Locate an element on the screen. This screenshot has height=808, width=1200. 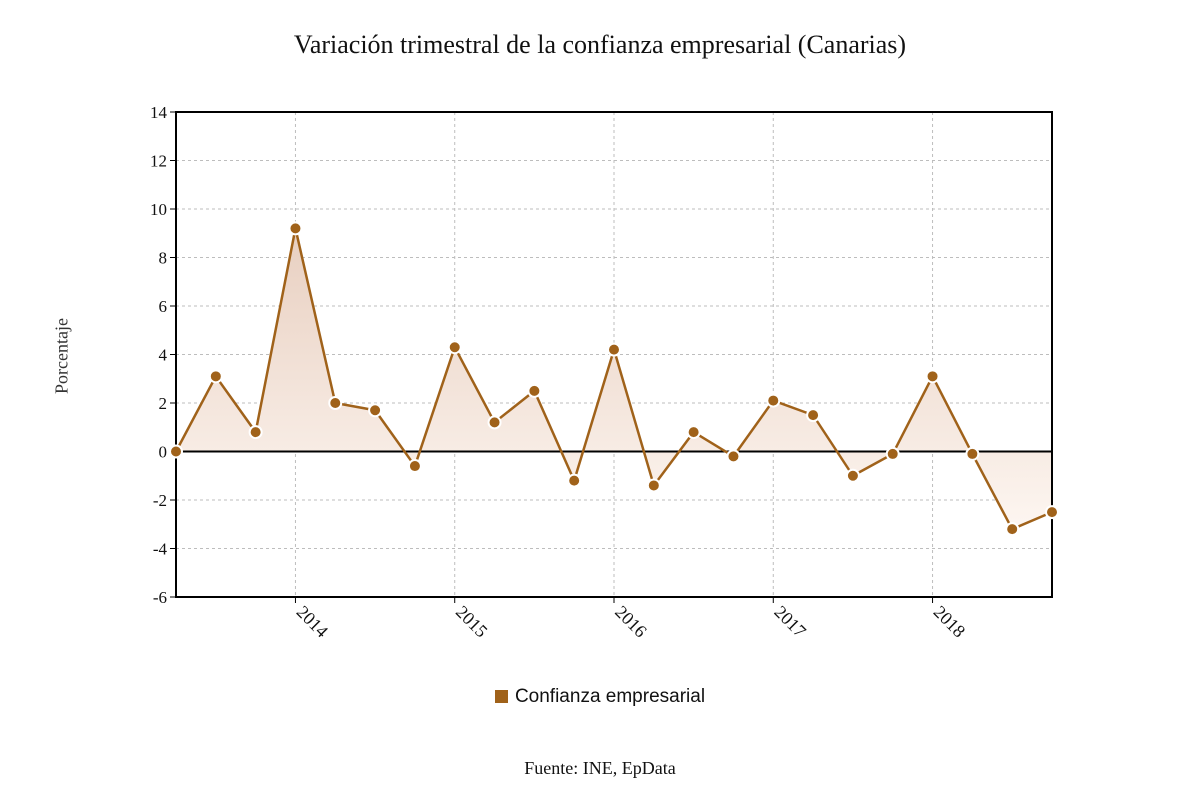
y-tick-label: -2 is located at coordinates (160, 500).